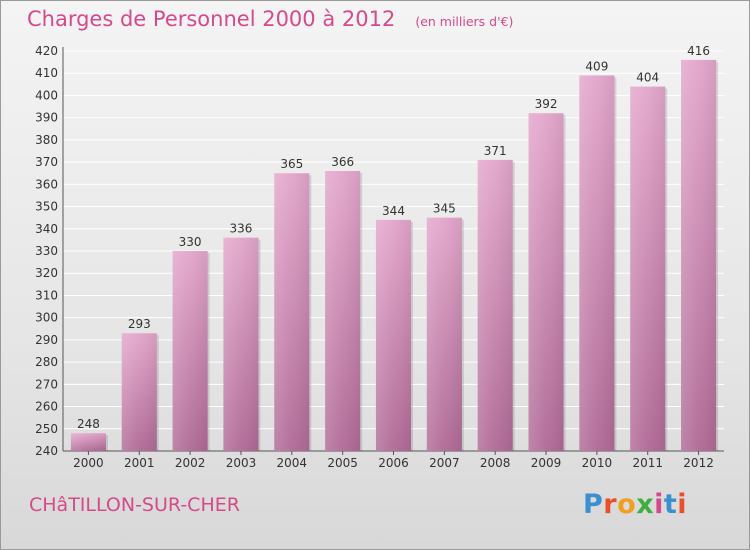 The width and height of the screenshot is (750, 550). Describe the element at coordinates (46, 207) in the screenshot. I see `y-tick-label: 350` at that location.